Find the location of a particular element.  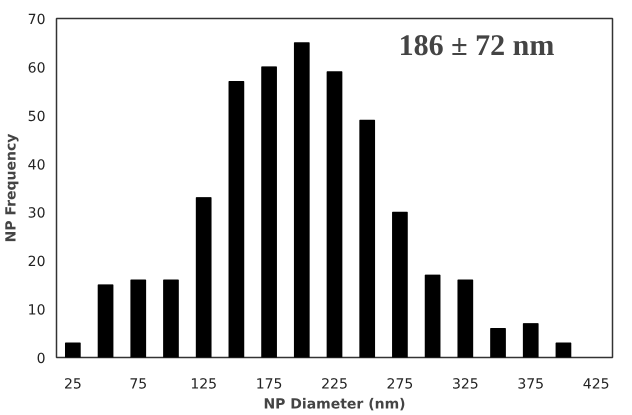

y-axis-title: NP Frequency is located at coordinates (12, 188).